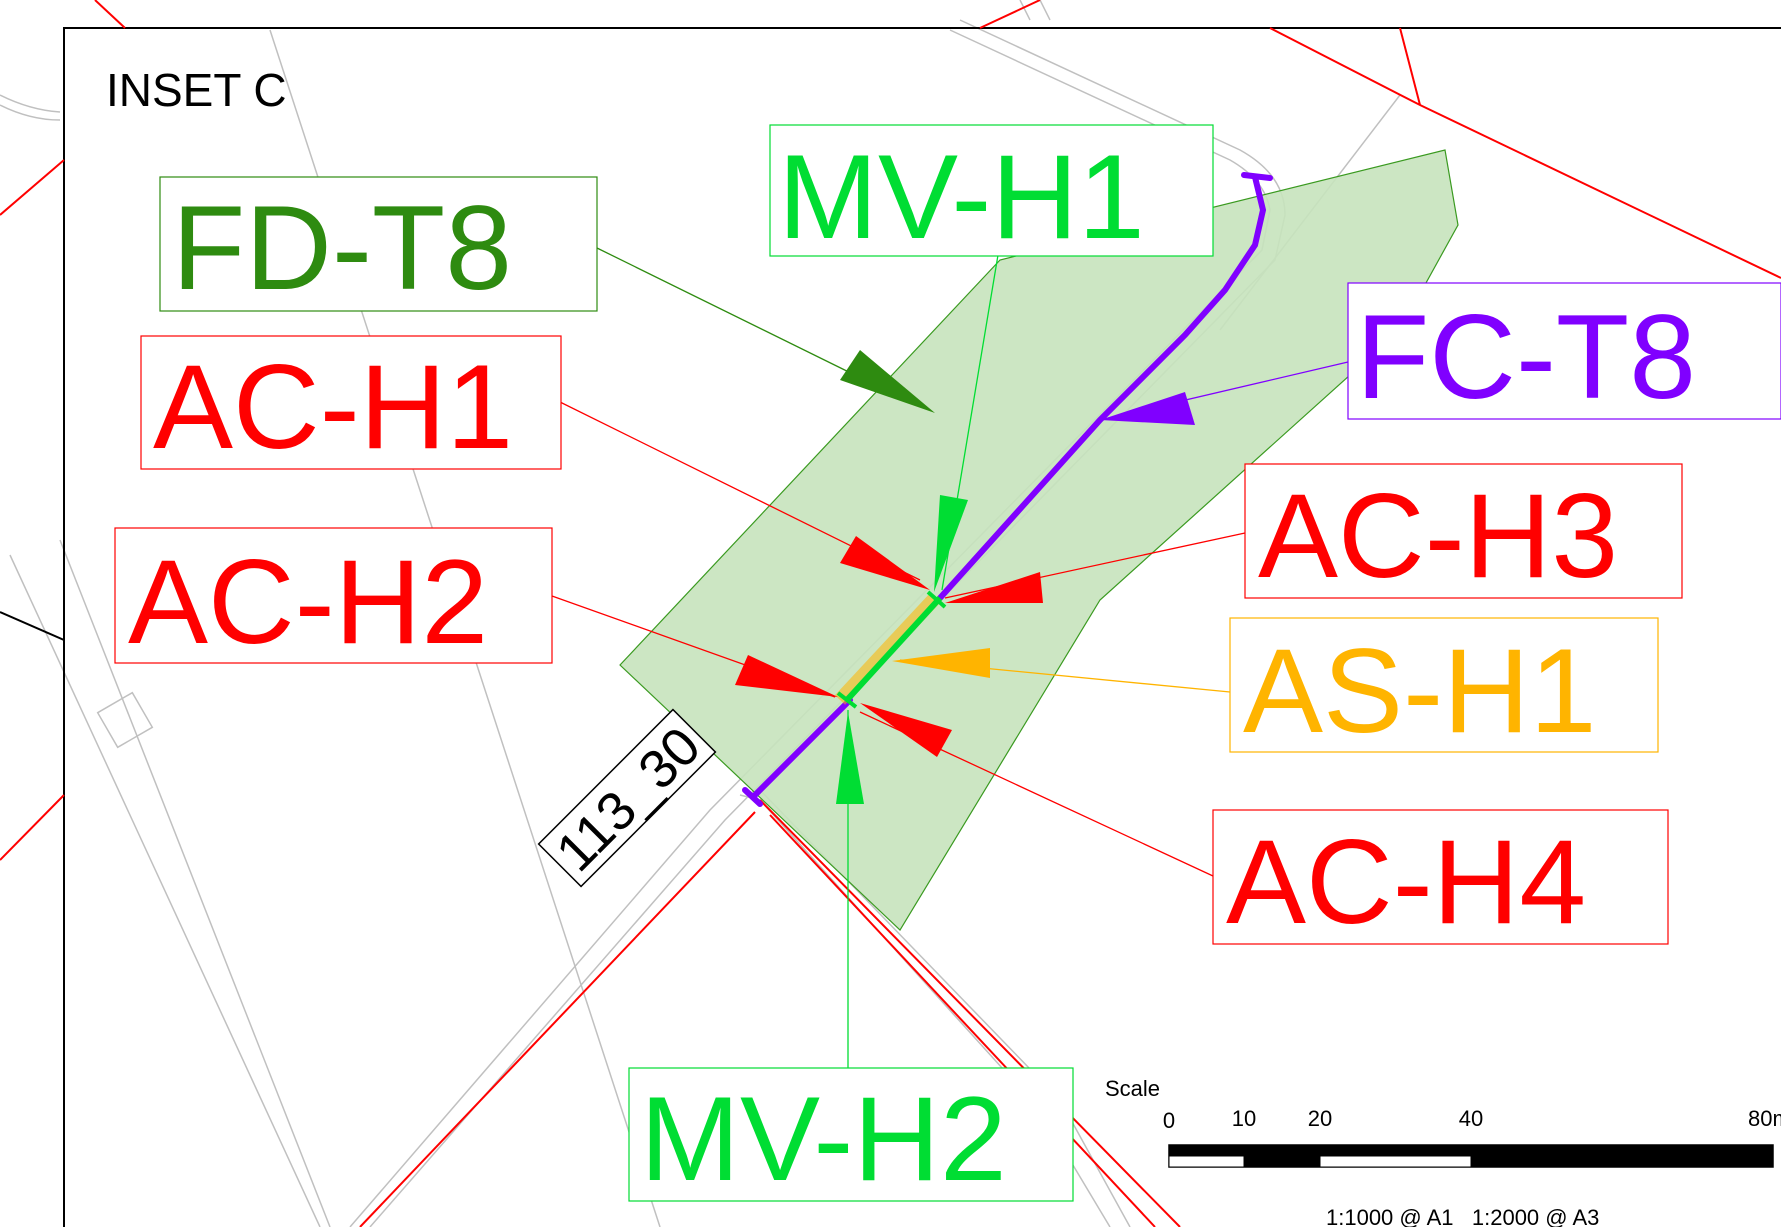 Image resolution: width=1781 pixels, height=1227 pixels. I want to click on fd-t8-arrow, so click(887, 381).